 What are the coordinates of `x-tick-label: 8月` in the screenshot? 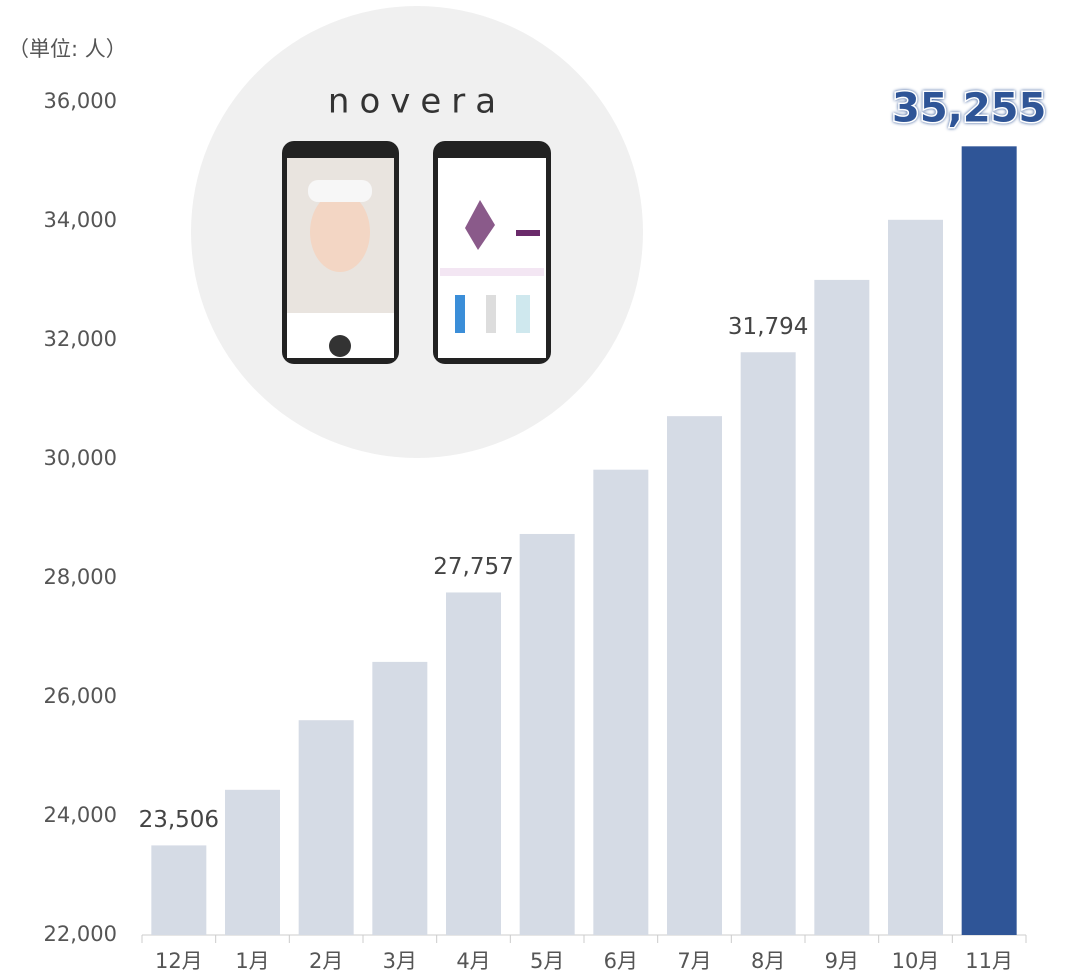 It's located at (768, 961).